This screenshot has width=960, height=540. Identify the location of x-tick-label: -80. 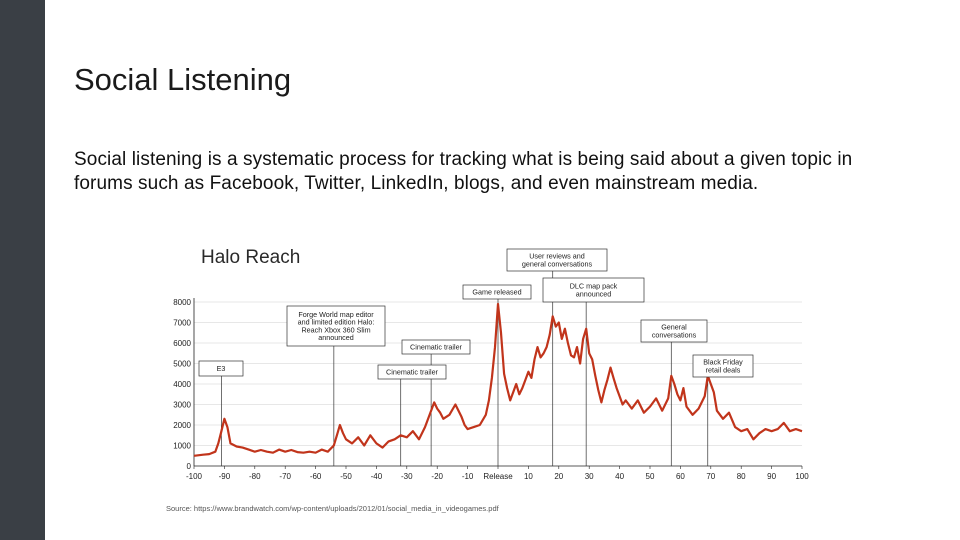
(255, 476).